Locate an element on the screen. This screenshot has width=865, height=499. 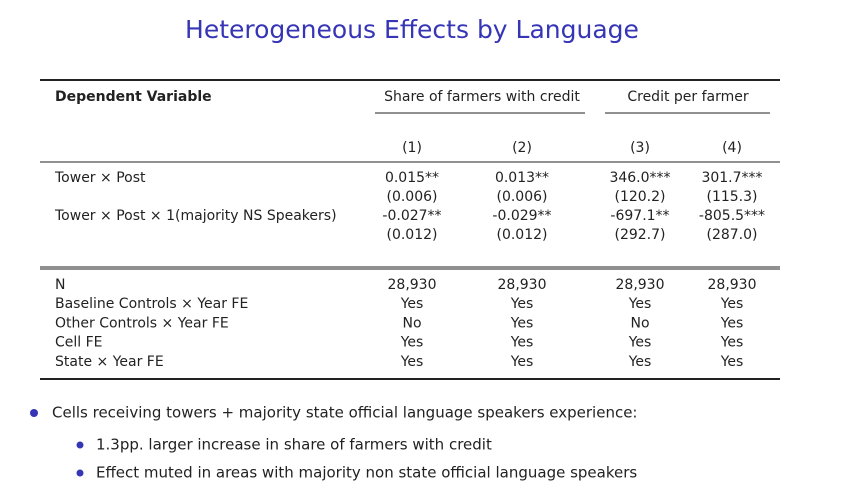
group-header: Credit per farmer is located at coordinates (688, 97).